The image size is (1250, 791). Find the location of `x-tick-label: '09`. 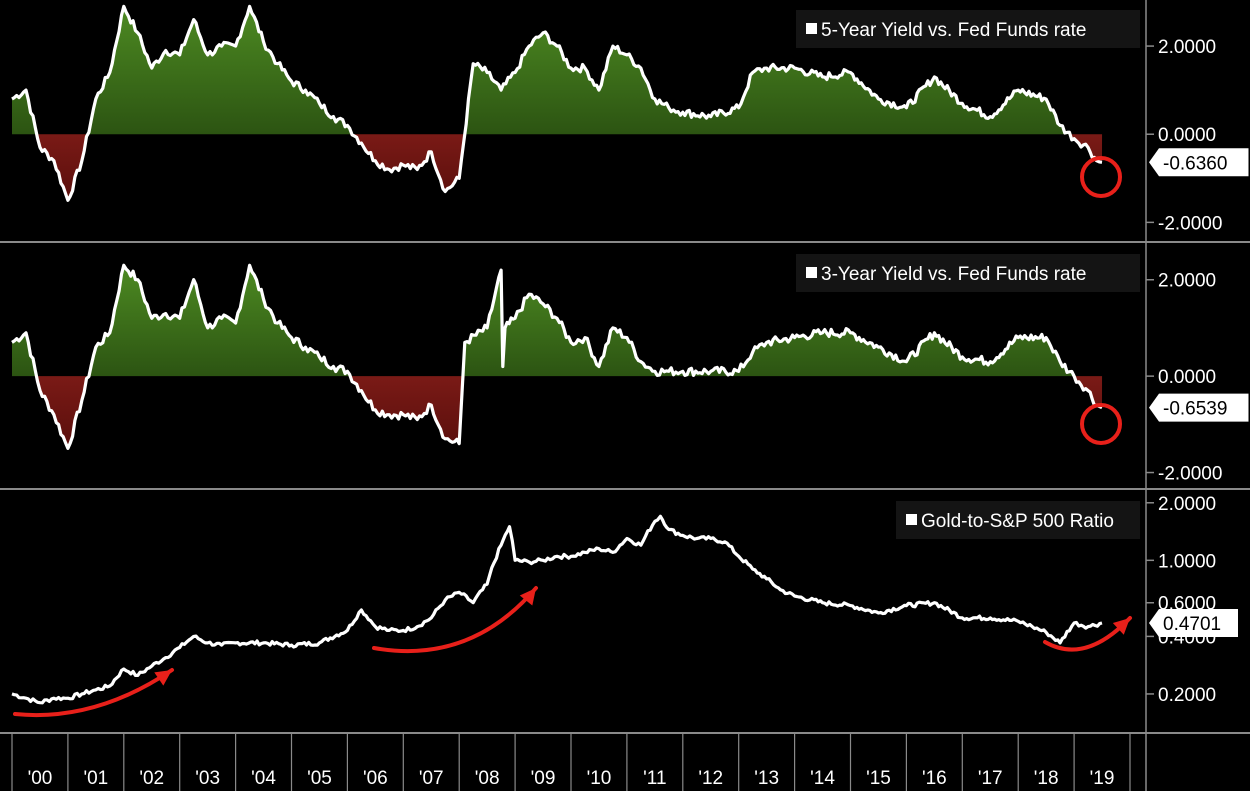

x-tick-label: '09 is located at coordinates (543, 778).